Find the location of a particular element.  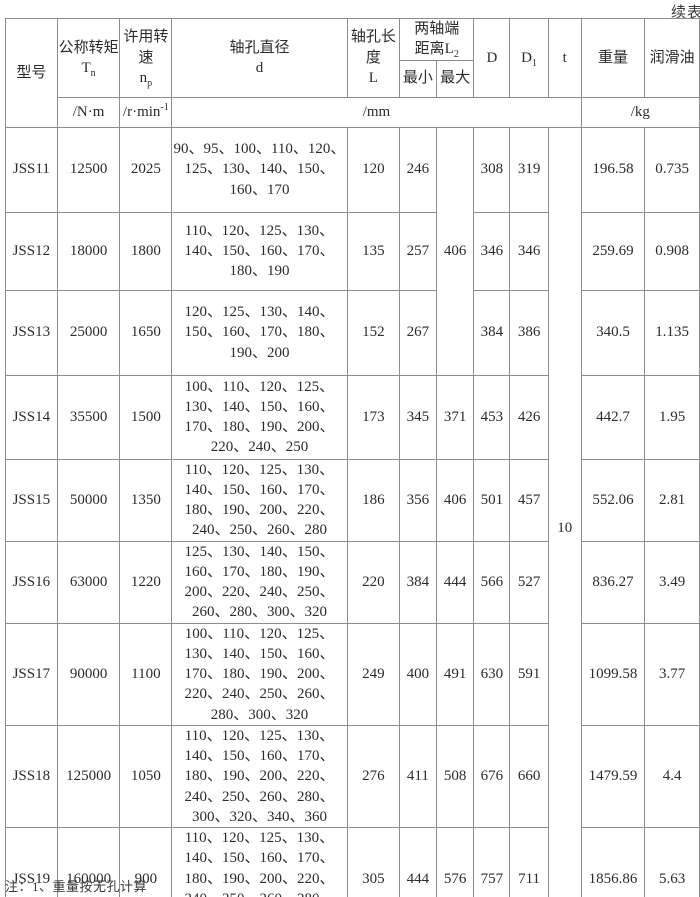

oil-cell: 0.908 is located at coordinates (672, 251).